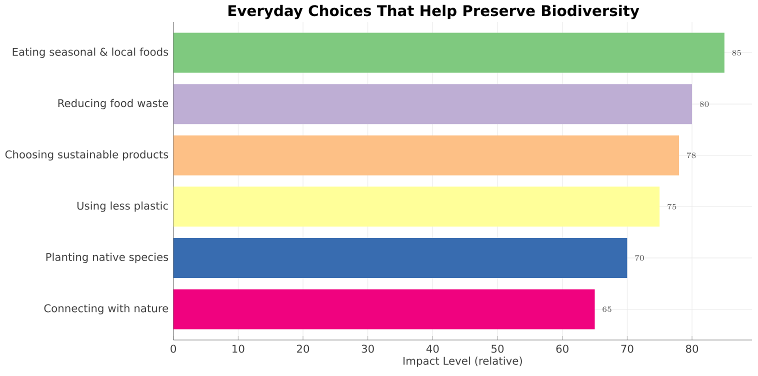 This screenshot has width=758, height=376. What do you see at coordinates (106, 309) in the screenshot?
I see `y-tick-label: Connecting with nature` at bounding box center [106, 309].